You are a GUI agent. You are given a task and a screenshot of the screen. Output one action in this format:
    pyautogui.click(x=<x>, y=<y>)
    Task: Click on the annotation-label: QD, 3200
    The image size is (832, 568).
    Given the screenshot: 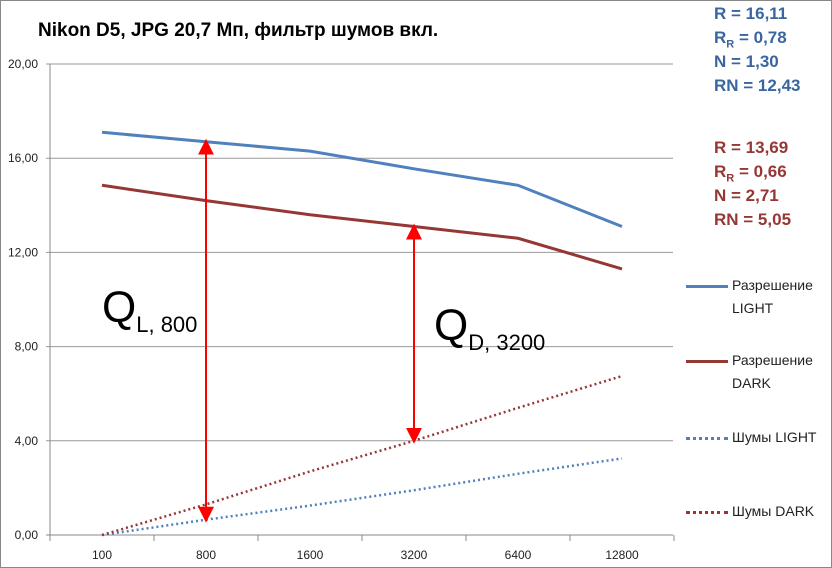 What is the action you would take?
    pyautogui.click(x=489, y=328)
    